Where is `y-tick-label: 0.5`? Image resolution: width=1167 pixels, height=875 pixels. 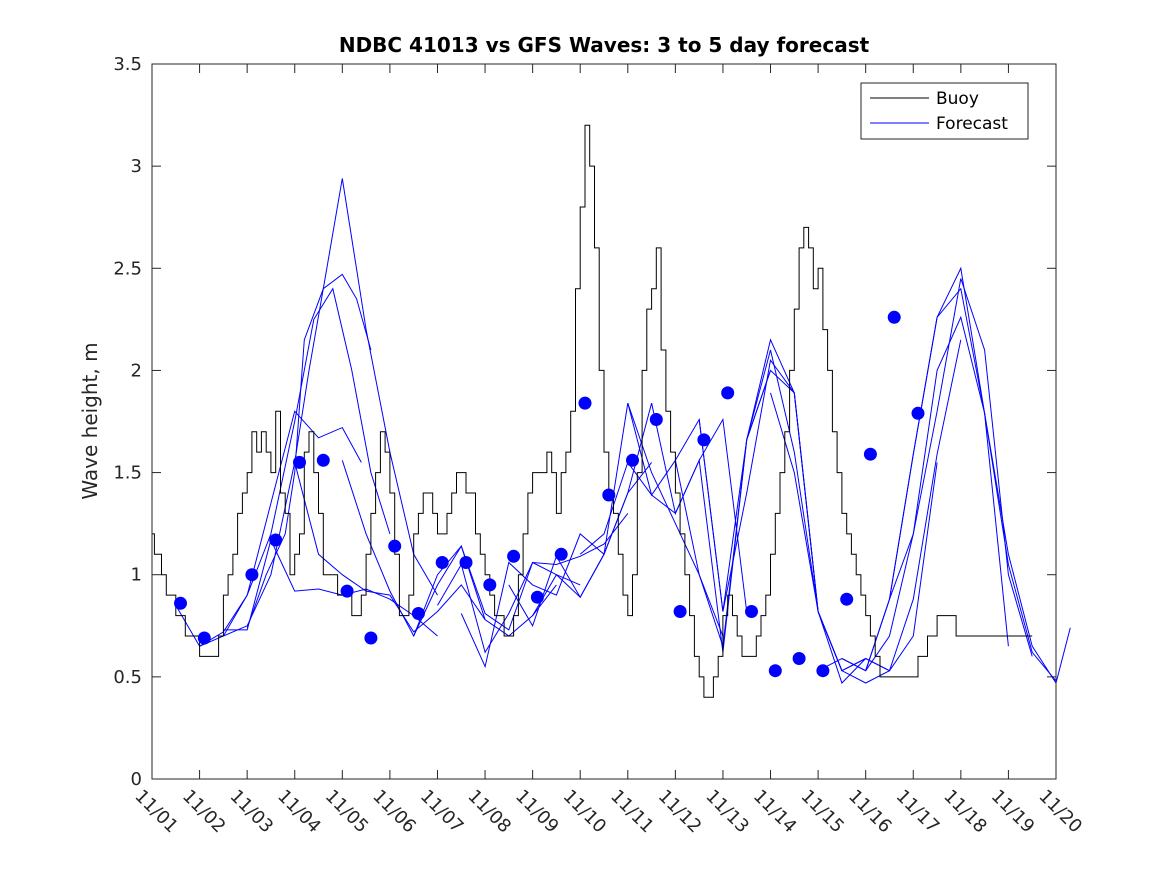 y-tick-label: 0.5 is located at coordinates (127, 677).